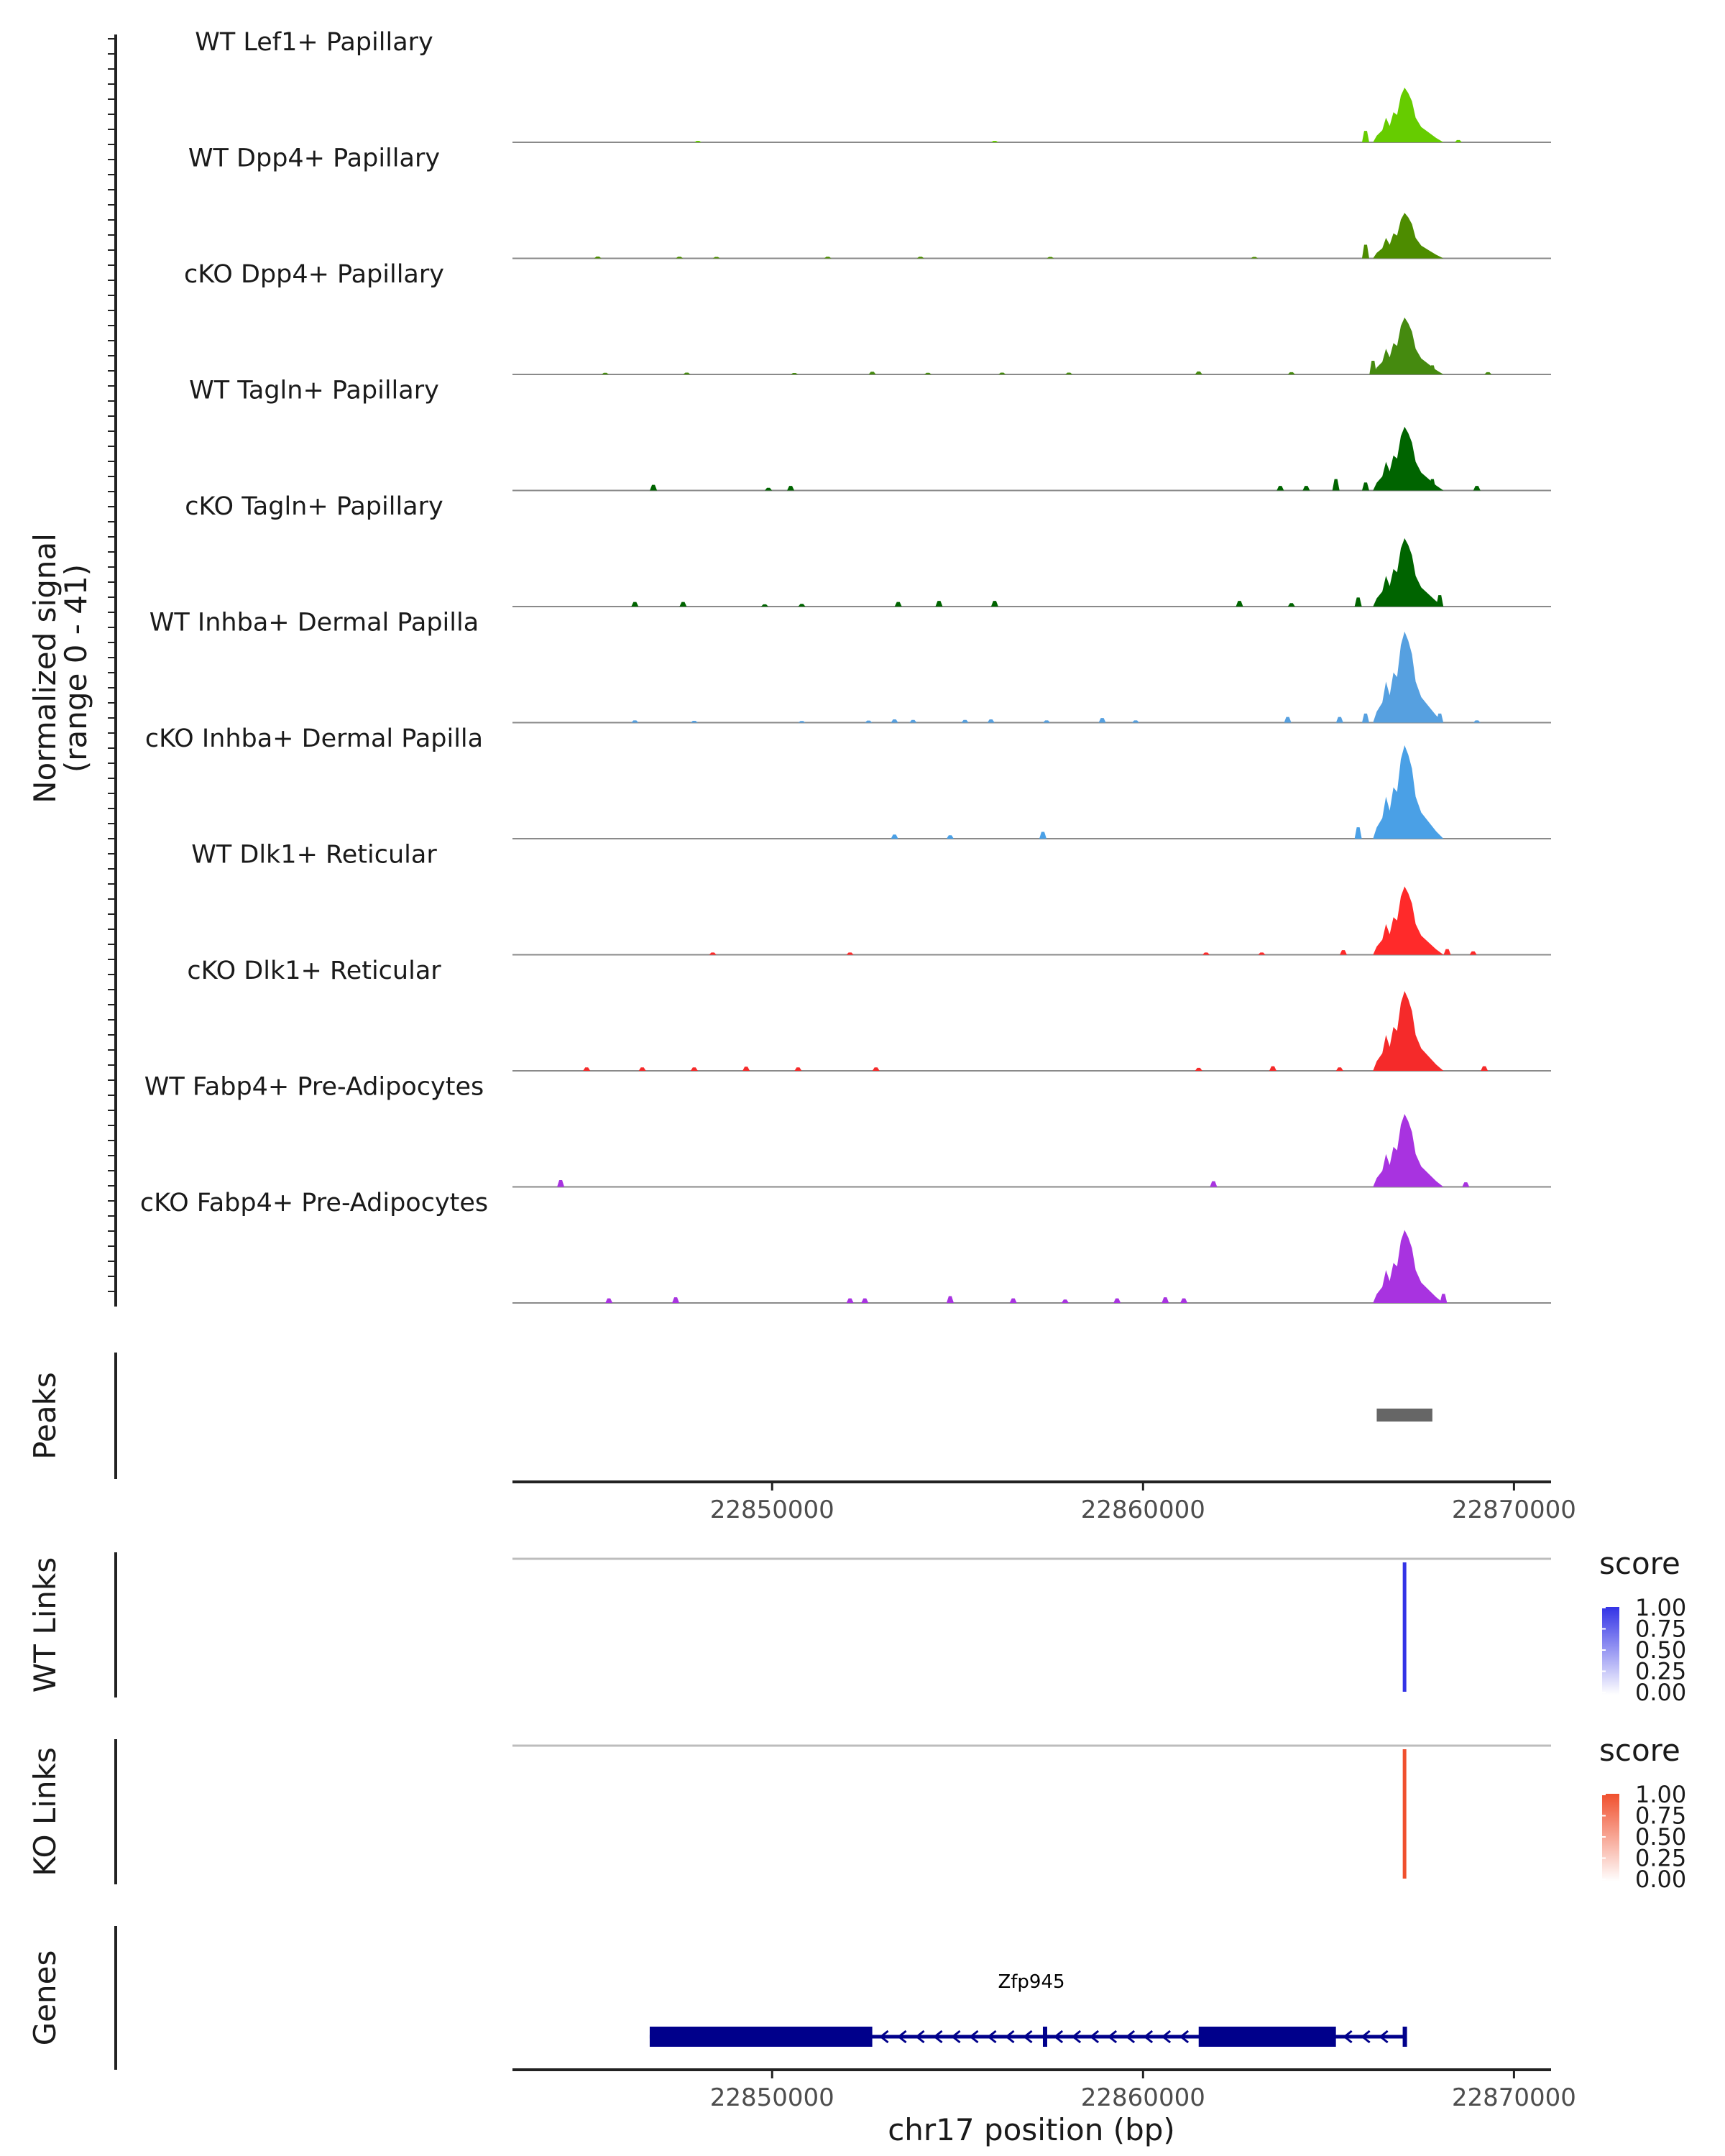 The image size is (1725, 2156). I want to click on coverage-y-label: Normalized signal, so click(45, 668).